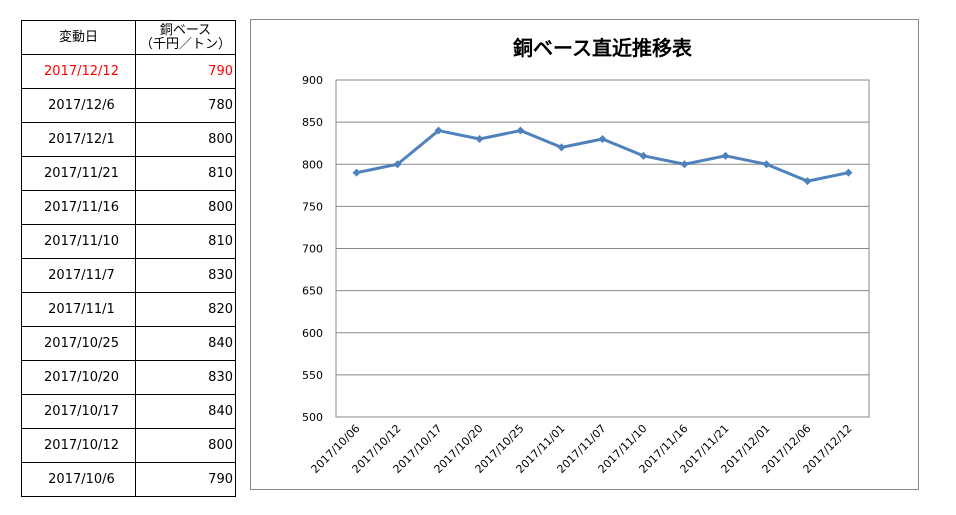  I want to click on row-price: 820, so click(185, 309).